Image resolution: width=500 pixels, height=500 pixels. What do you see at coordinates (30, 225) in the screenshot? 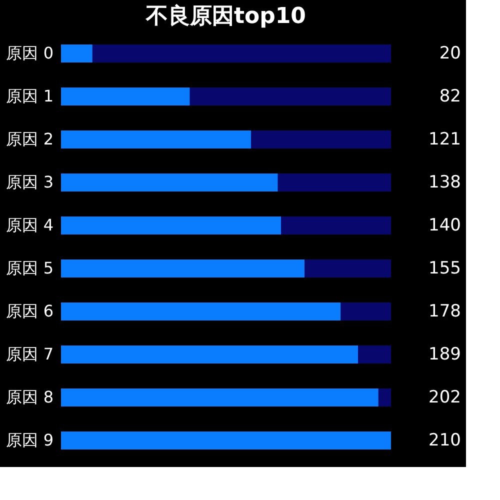
I see `y-tick-label: 原因 4` at bounding box center [30, 225].